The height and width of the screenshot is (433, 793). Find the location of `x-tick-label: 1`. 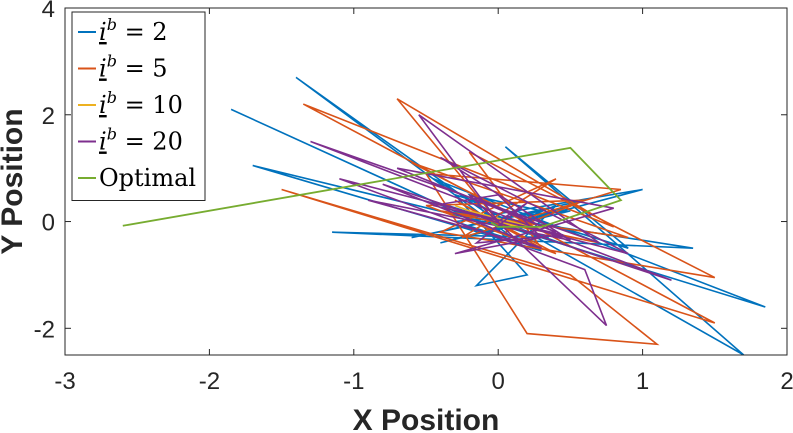

x-tick-label: 1 is located at coordinates (642, 381).